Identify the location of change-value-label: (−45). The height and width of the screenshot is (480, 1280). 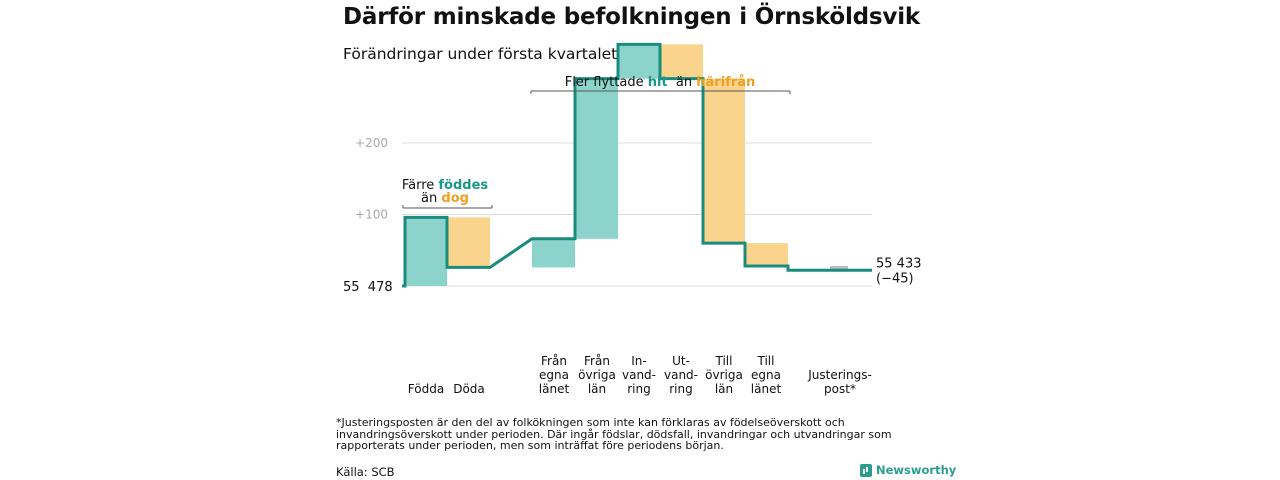
(895, 278).